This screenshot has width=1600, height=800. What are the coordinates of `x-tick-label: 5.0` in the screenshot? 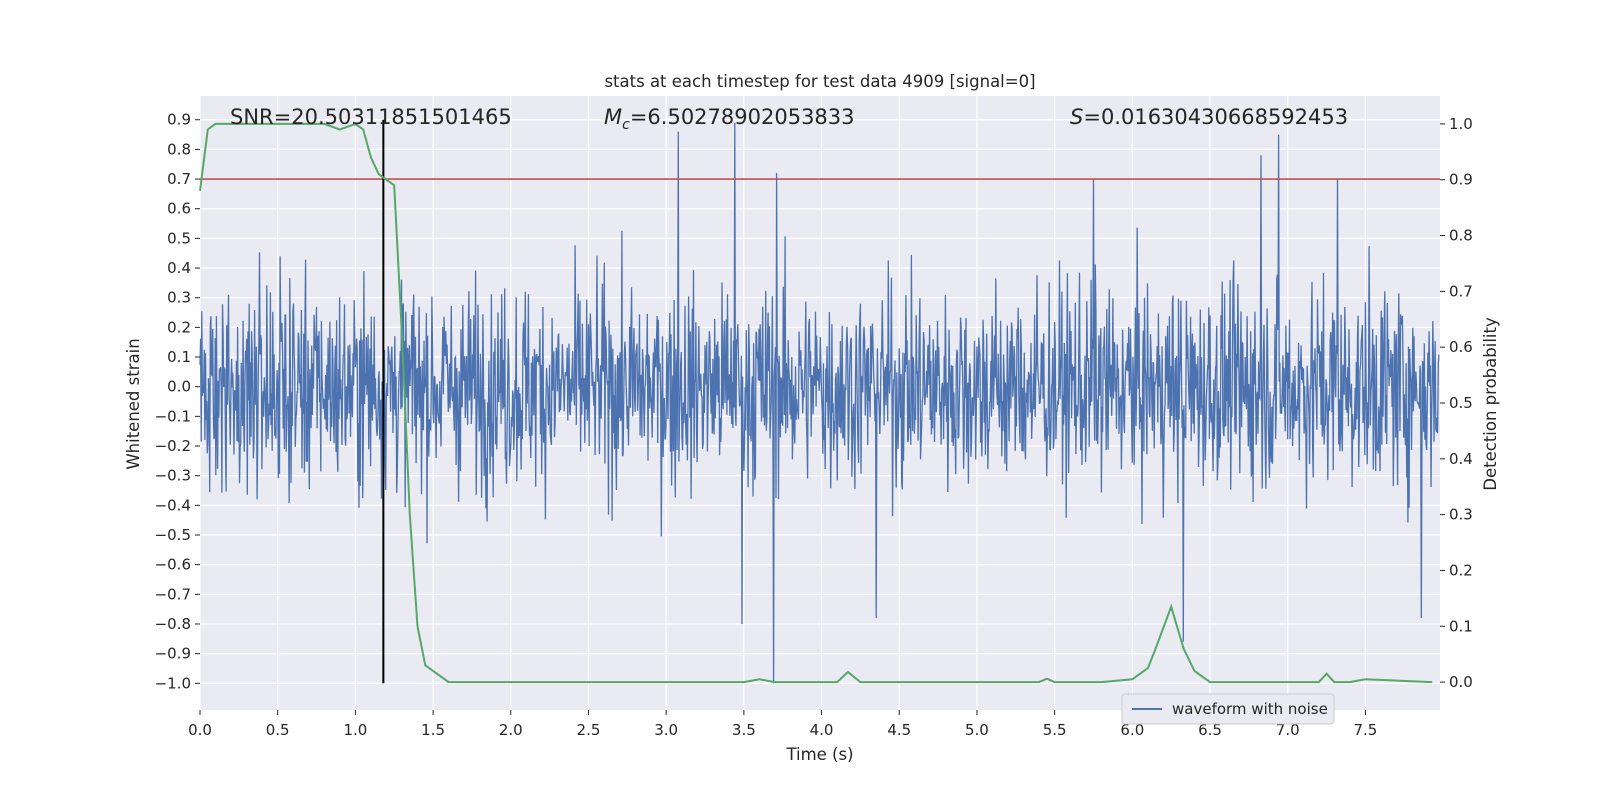 It's located at (977, 730).